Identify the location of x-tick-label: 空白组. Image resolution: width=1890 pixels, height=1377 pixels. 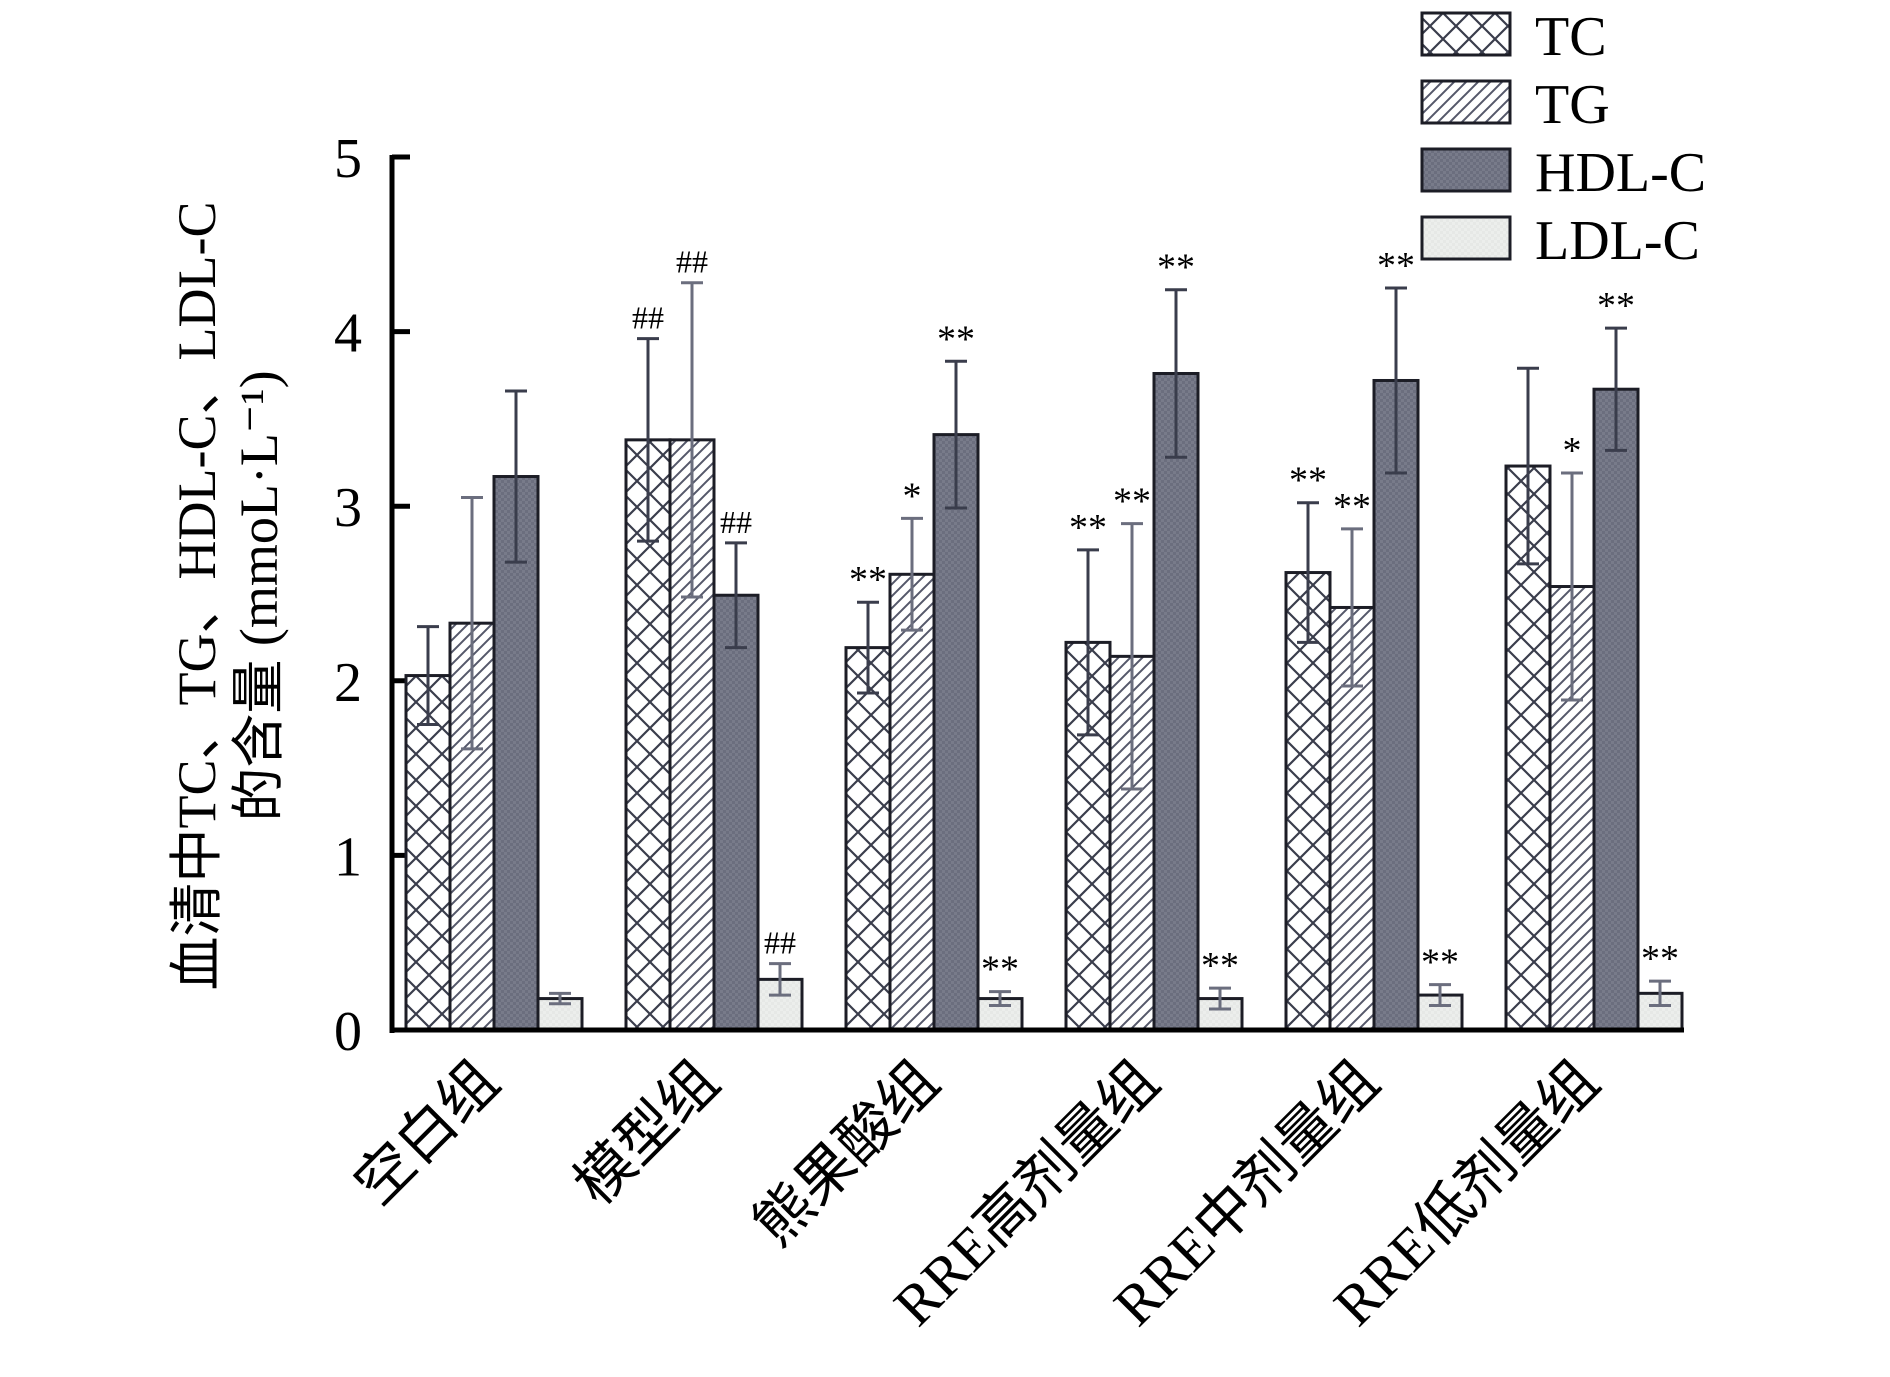
(426, 1132).